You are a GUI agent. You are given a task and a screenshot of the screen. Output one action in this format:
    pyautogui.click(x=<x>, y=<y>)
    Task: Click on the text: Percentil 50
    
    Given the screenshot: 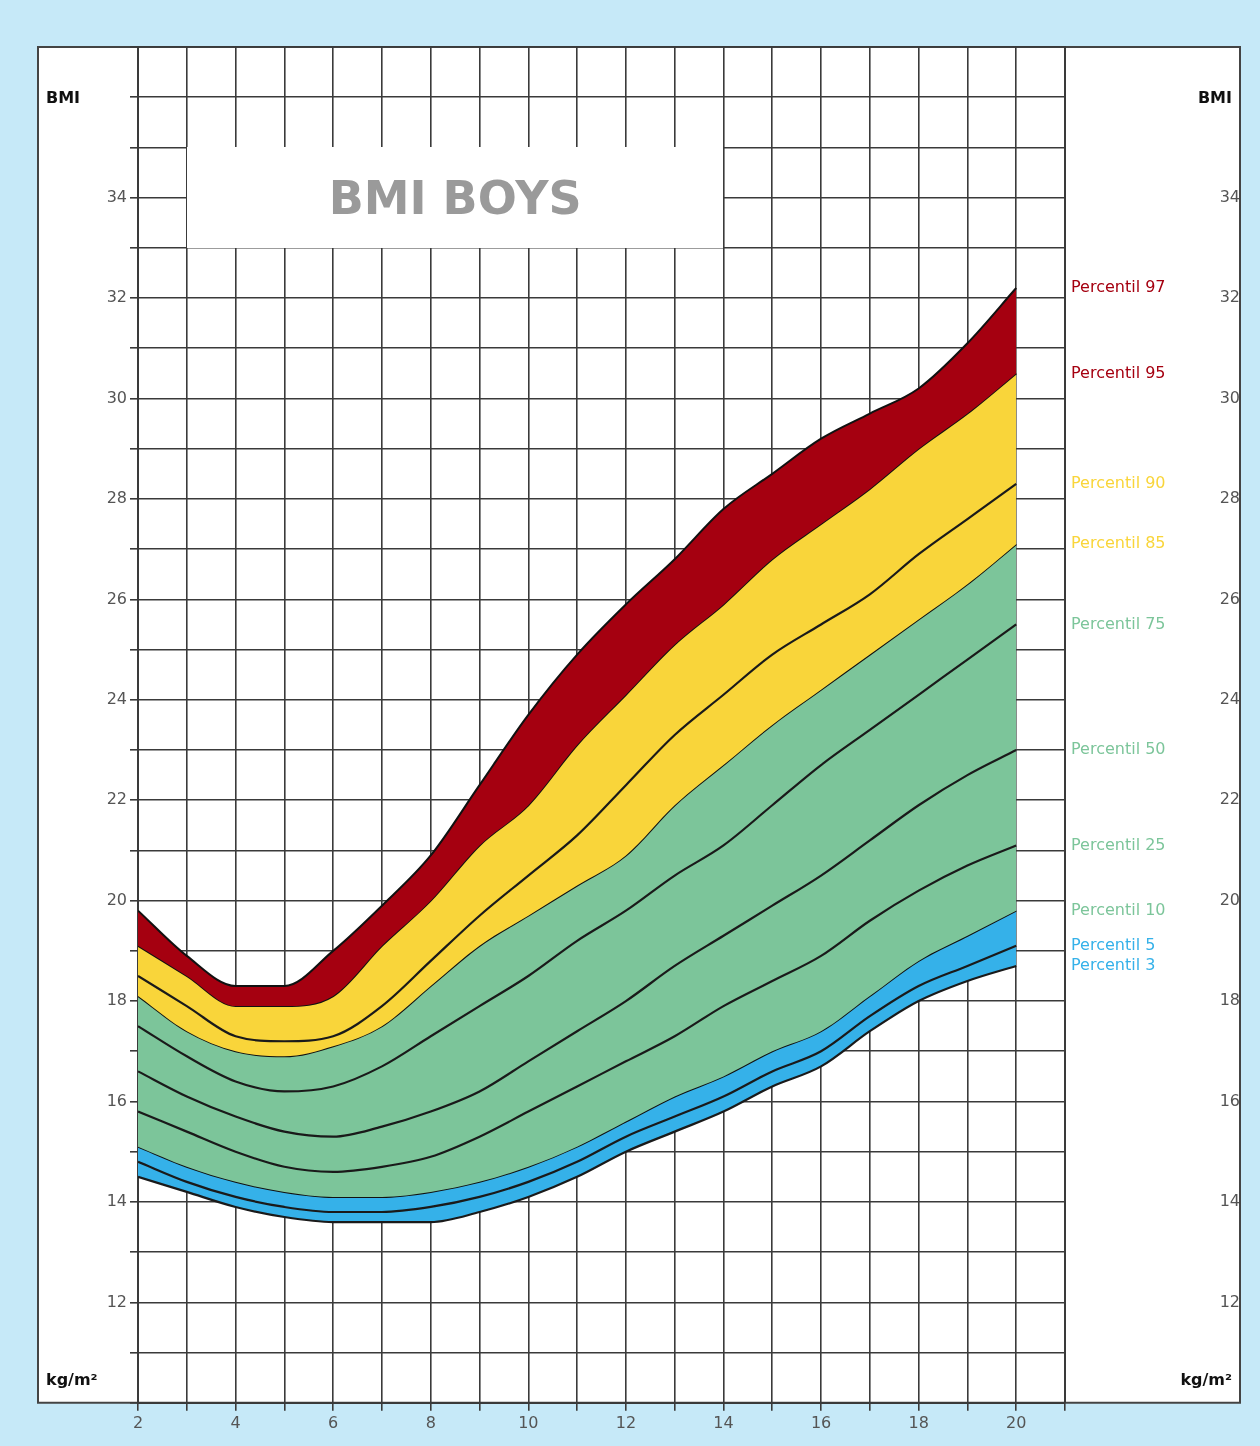 What is the action you would take?
    pyautogui.click(x=1118, y=749)
    